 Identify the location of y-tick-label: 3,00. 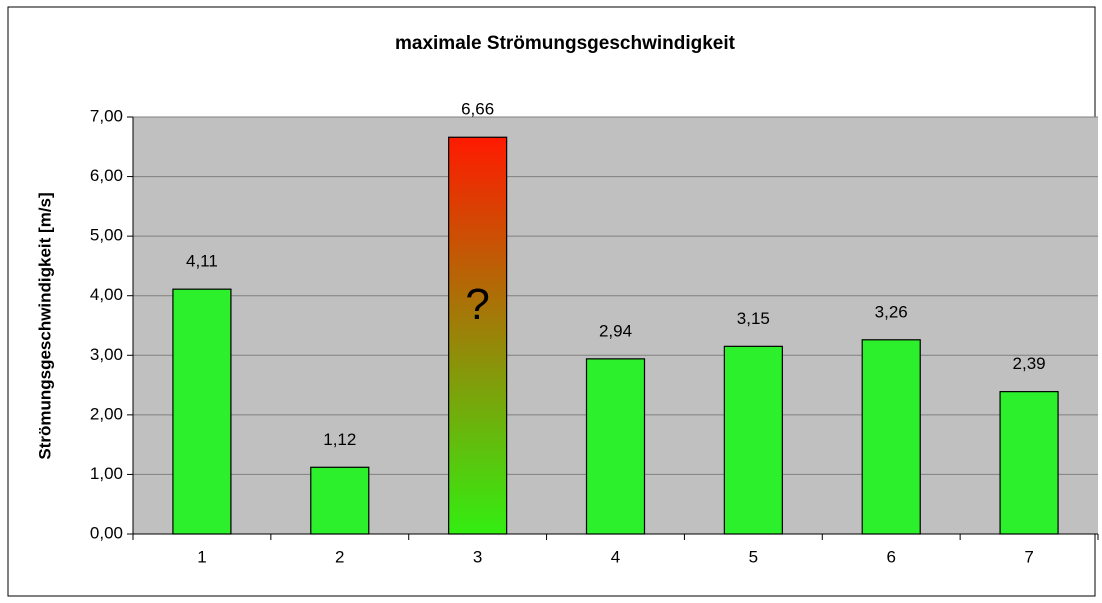
(106, 354).